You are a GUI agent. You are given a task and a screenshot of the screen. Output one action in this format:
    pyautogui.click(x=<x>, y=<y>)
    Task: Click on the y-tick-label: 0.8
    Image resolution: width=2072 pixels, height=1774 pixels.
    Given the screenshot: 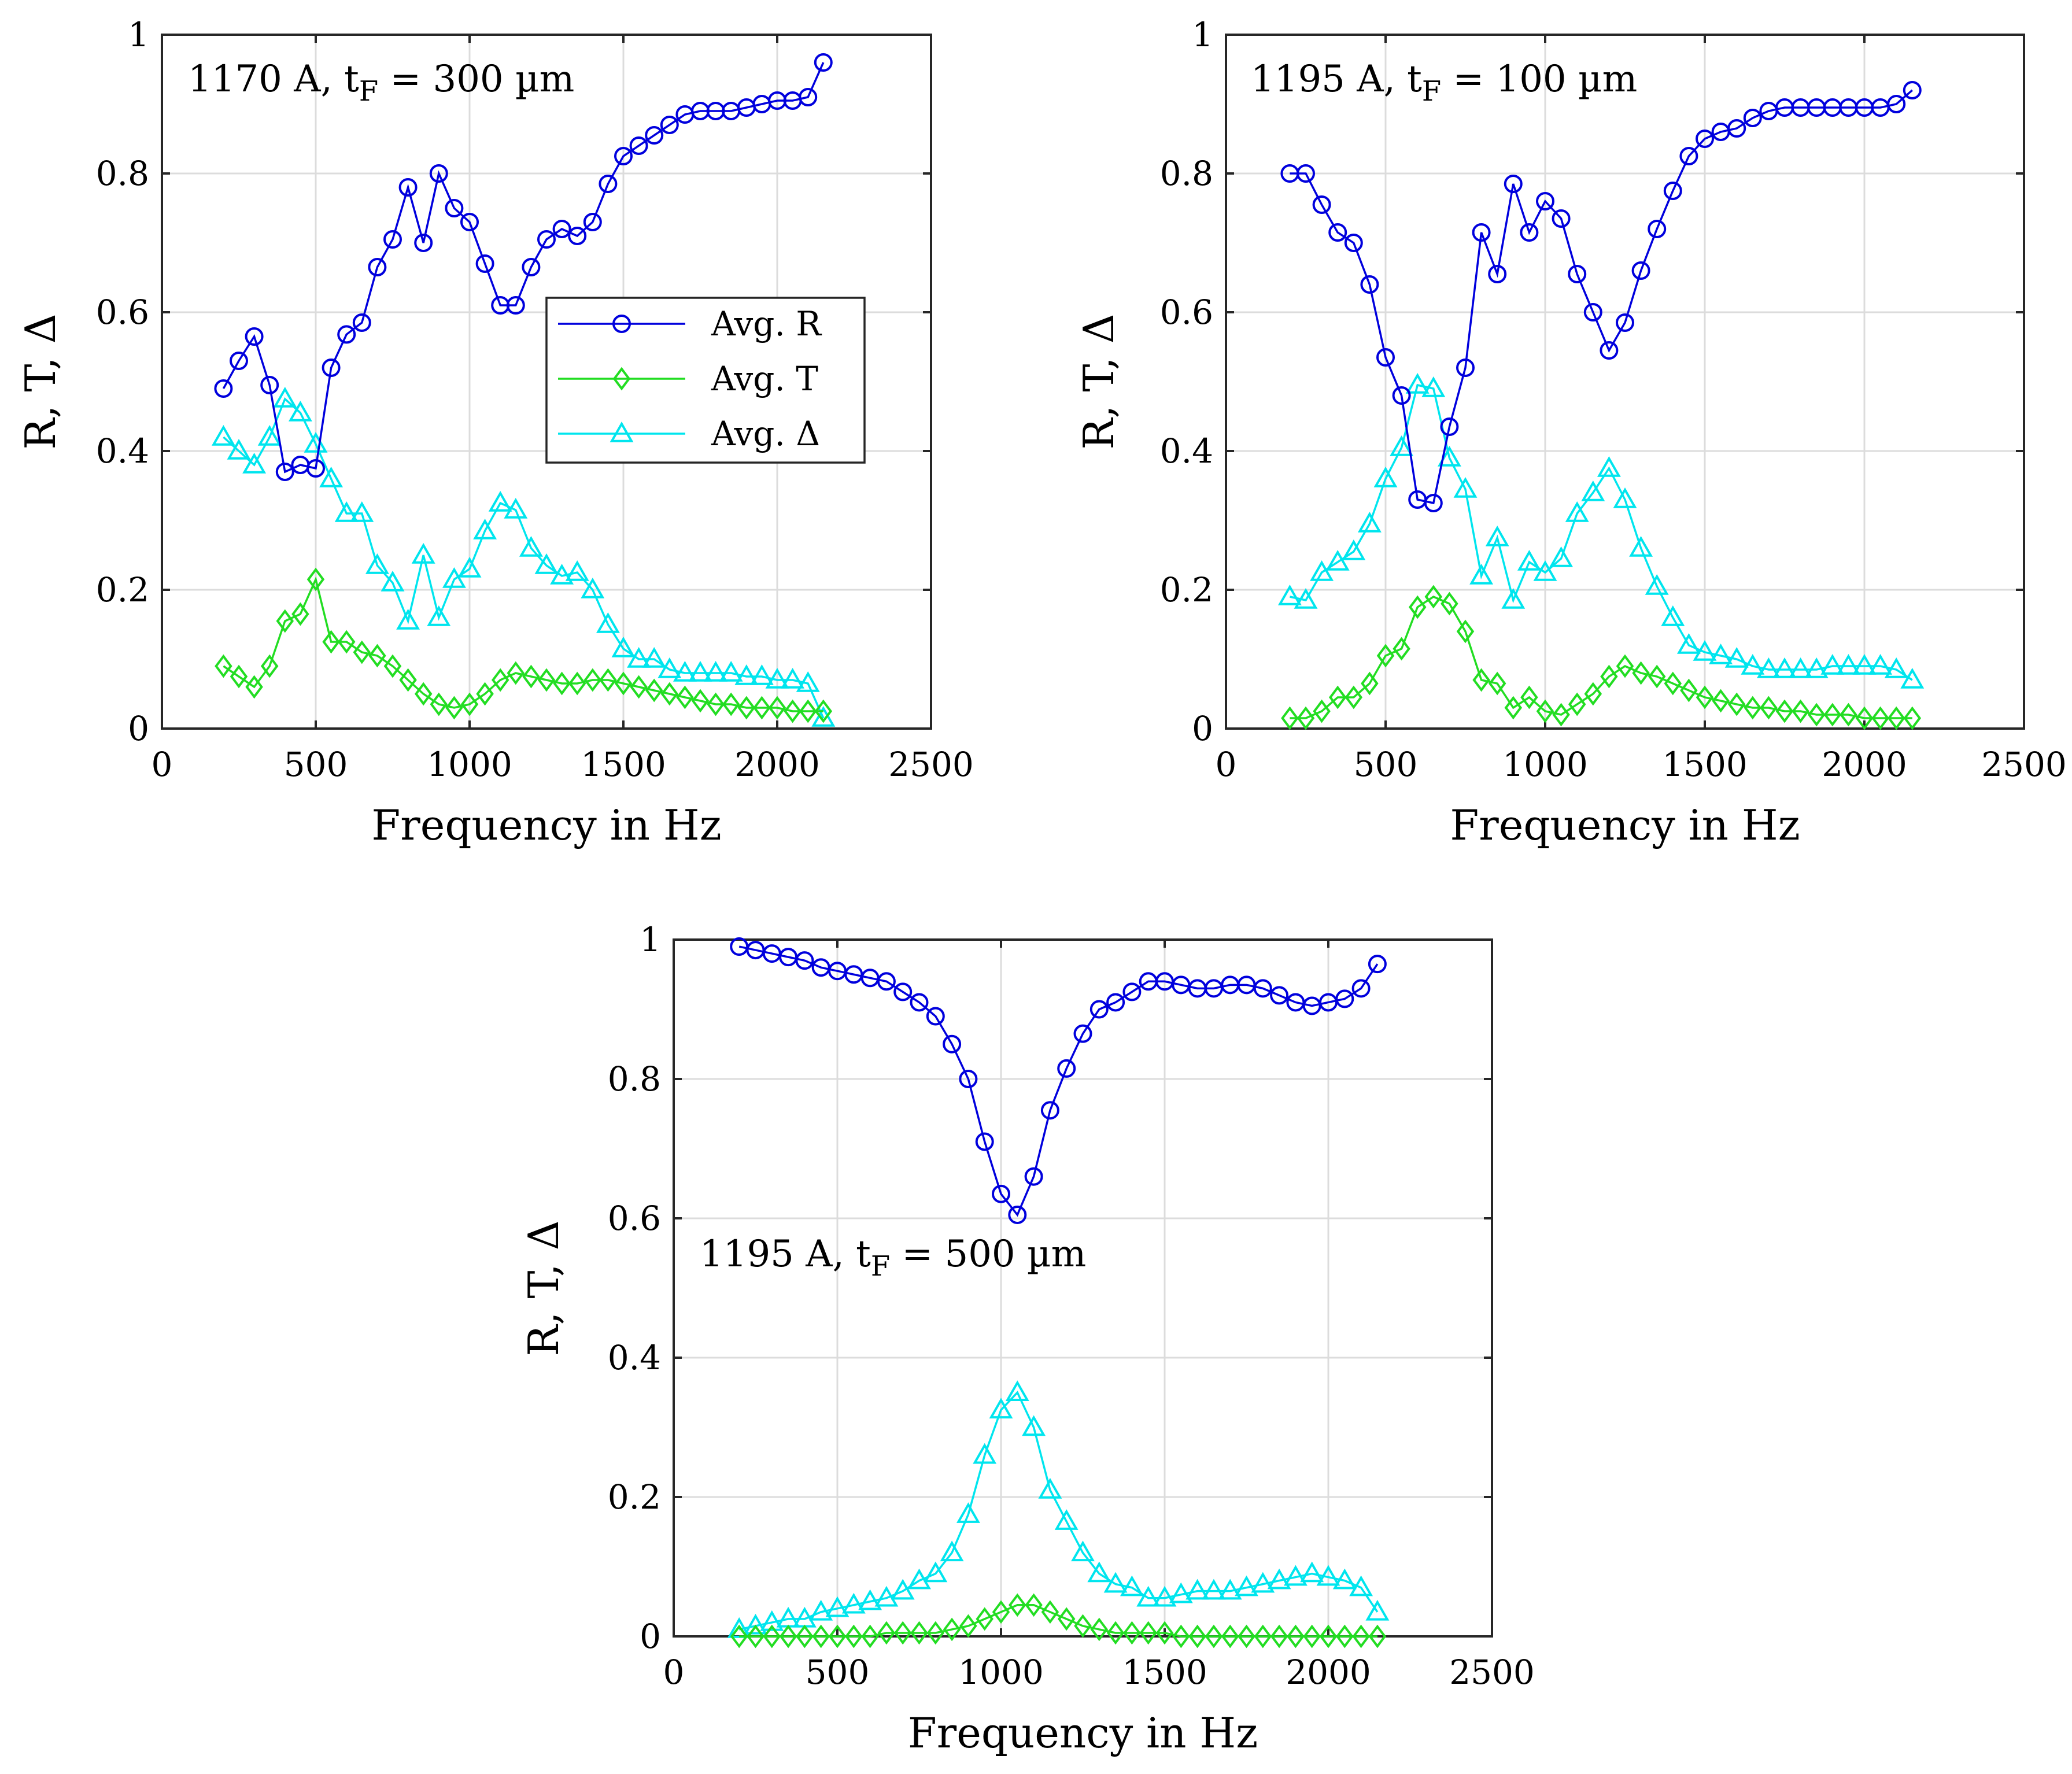 What is the action you would take?
    pyautogui.click(x=1186, y=173)
    